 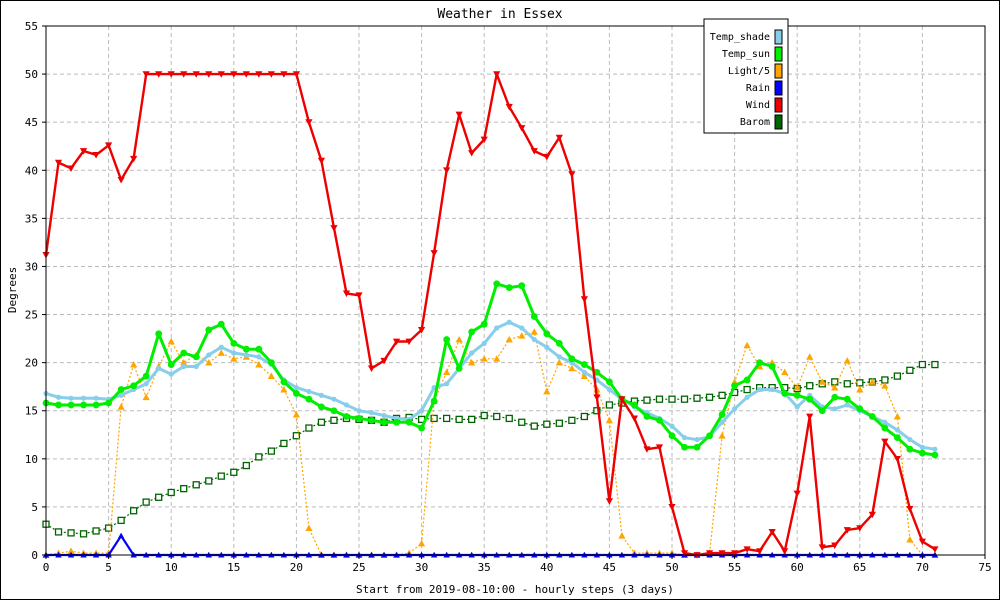 I want to click on legend-label-light-5: Light/5, so click(x=749, y=71).